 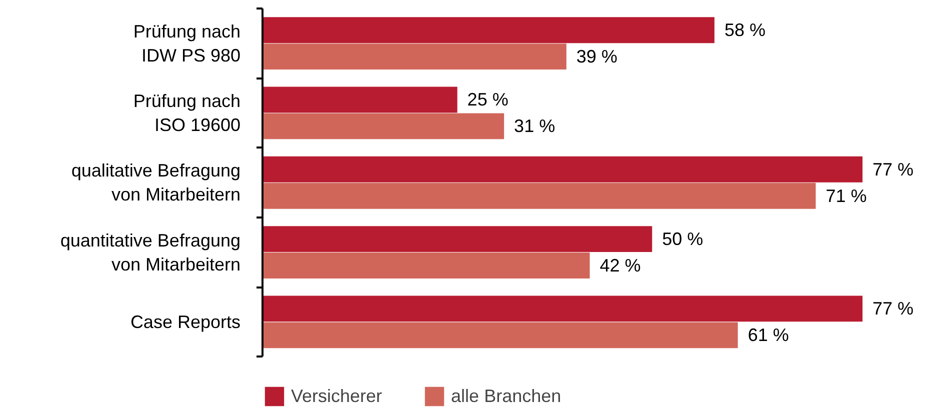 I want to click on legend-label: alle Branchen, so click(x=506, y=396).